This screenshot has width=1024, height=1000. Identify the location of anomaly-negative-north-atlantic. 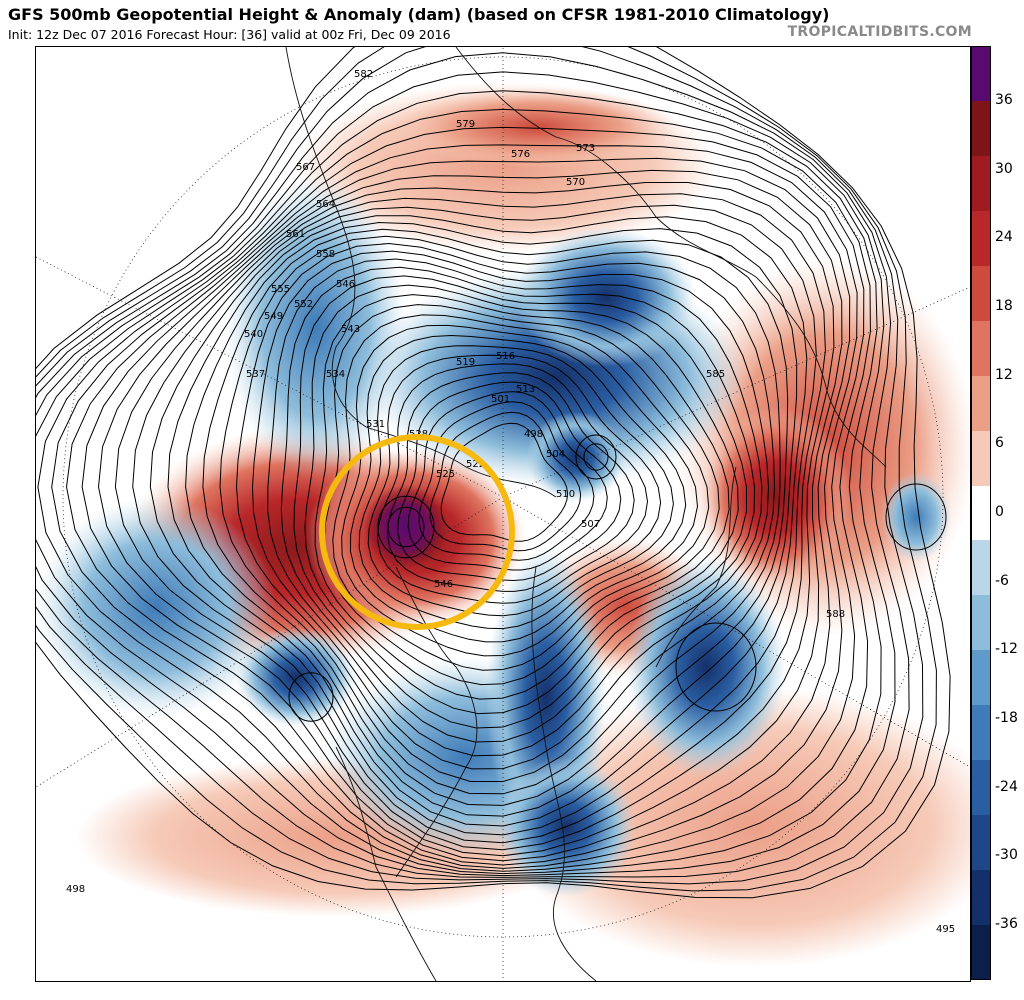
(706, 667).